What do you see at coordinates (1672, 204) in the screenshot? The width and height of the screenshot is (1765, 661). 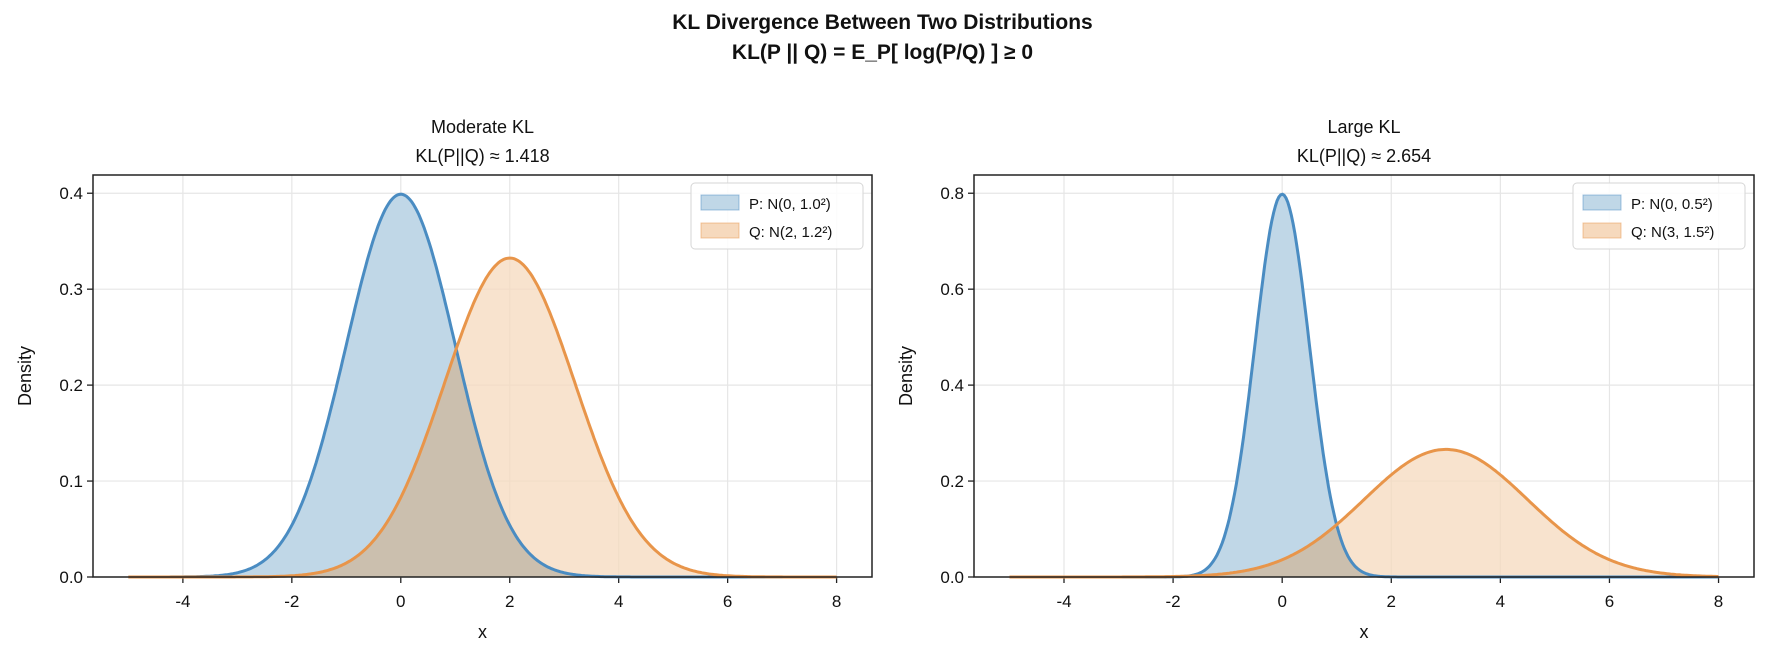 I see `legend-label: P: N(0, 0.5²)` at bounding box center [1672, 204].